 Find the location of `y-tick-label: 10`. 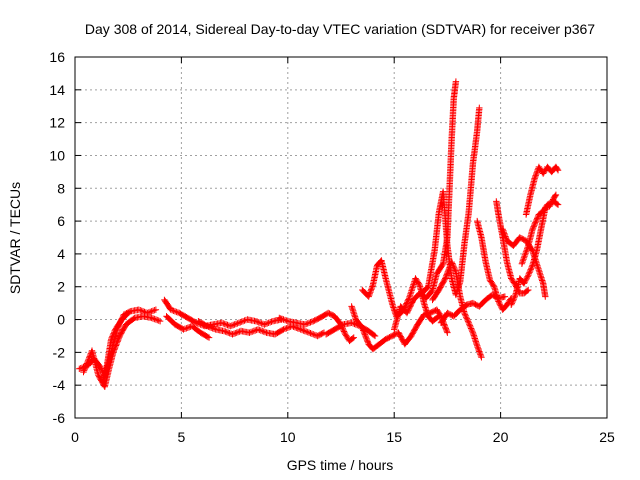

y-tick-label: 10 is located at coordinates (57, 155).